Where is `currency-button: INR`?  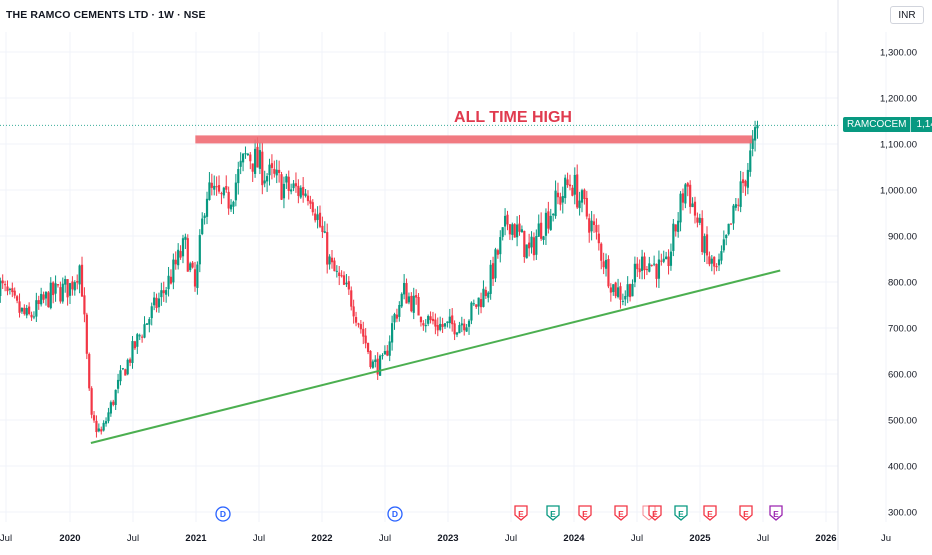 currency-button: INR is located at coordinates (907, 15).